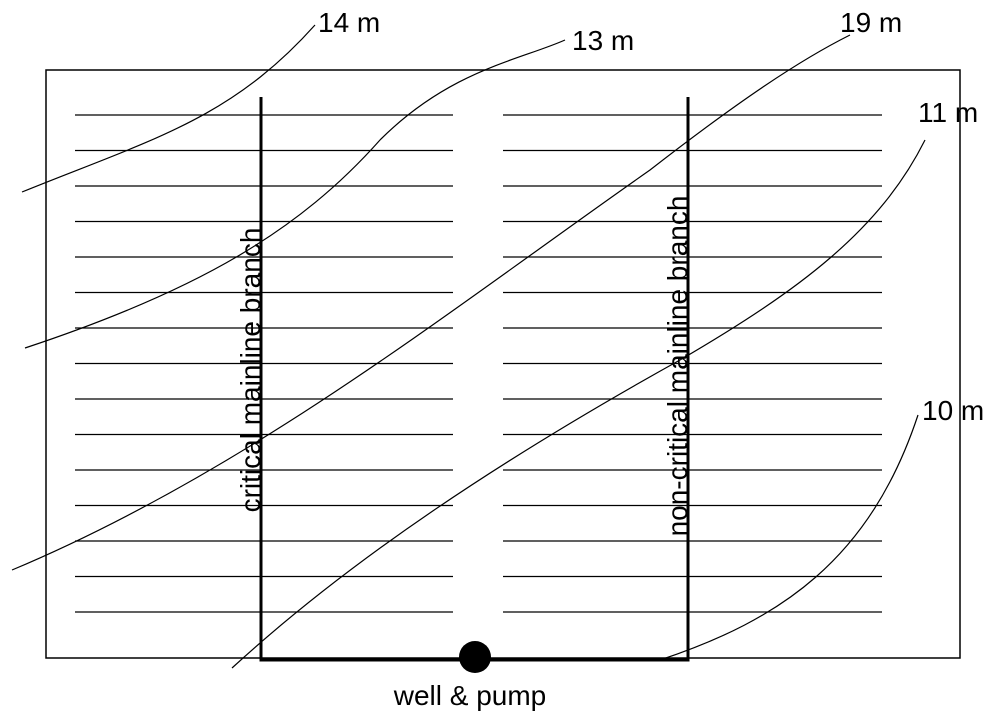  Describe the element at coordinates (349, 22) in the screenshot. I see `contour-label: 14 m` at that location.